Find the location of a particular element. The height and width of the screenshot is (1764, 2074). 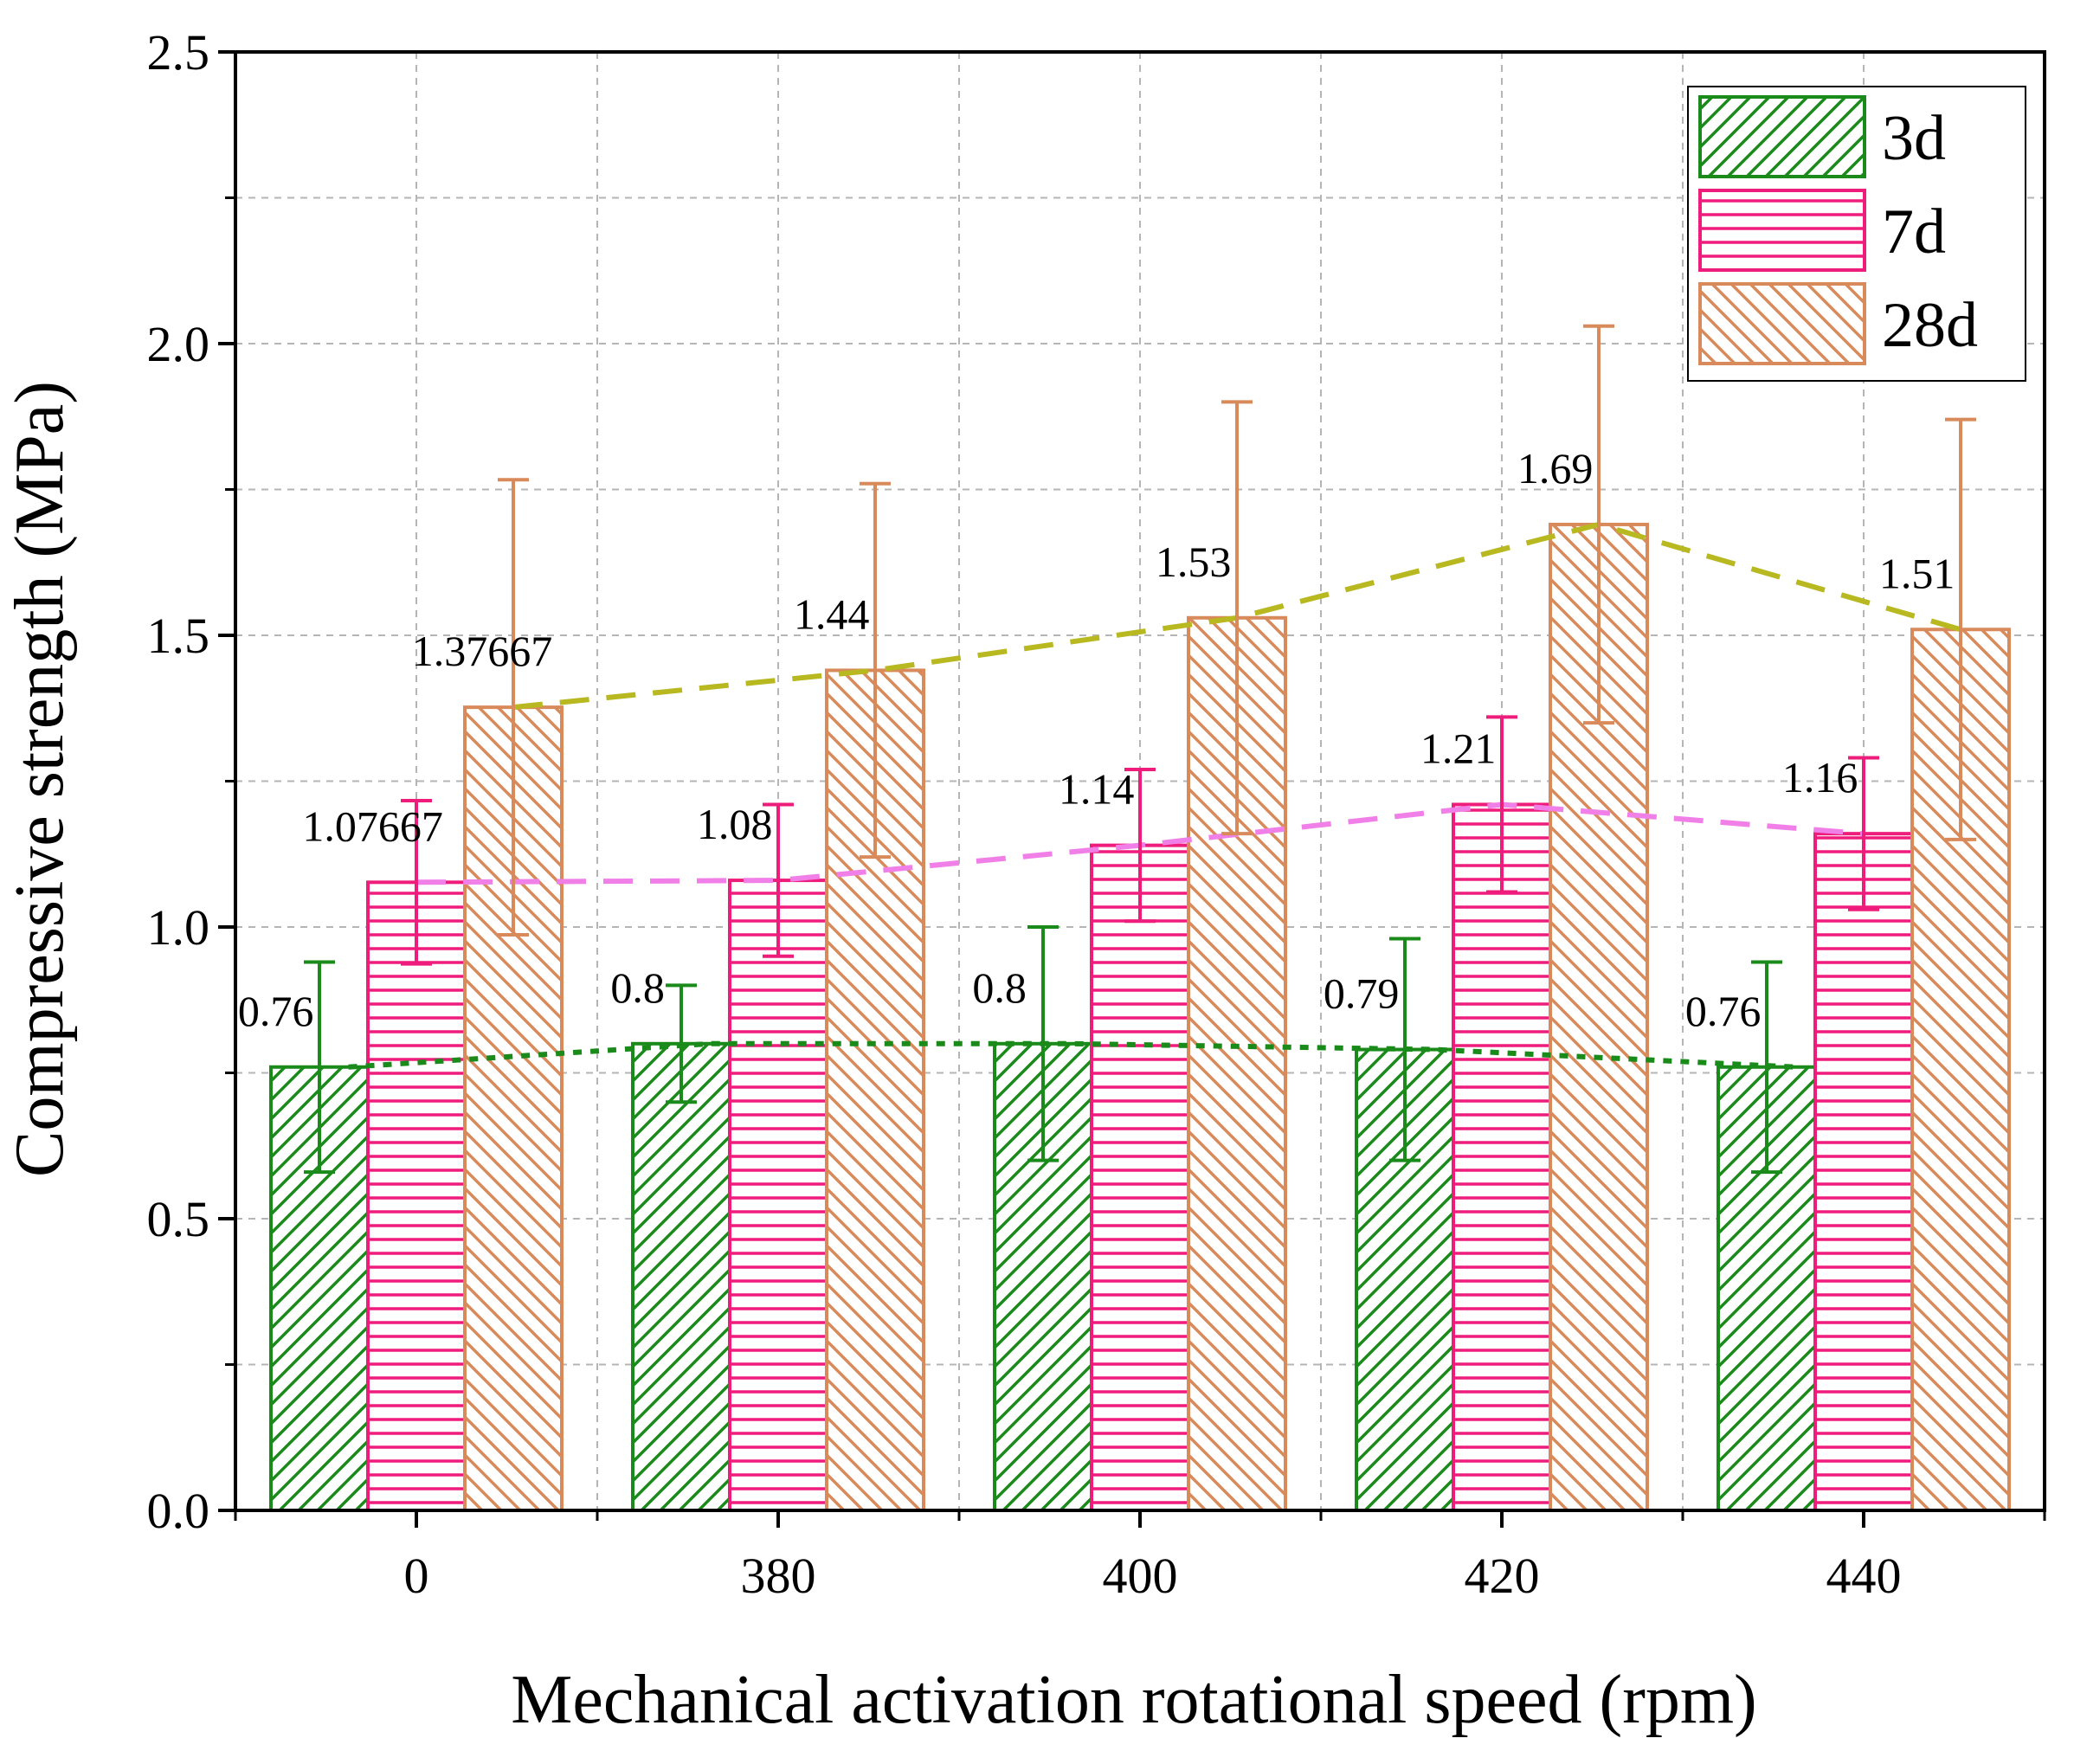

x-tick-label: 440 is located at coordinates (1864, 1576).